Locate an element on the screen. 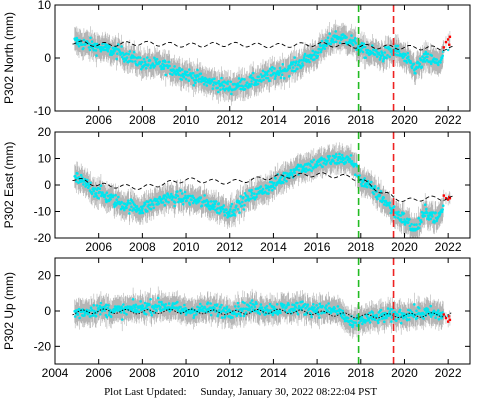 The width and height of the screenshot is (481, 404). last-updated-timestamp: Sunday, January 30, 2022 08:22:04 PST is located at coordinates (288, 392).